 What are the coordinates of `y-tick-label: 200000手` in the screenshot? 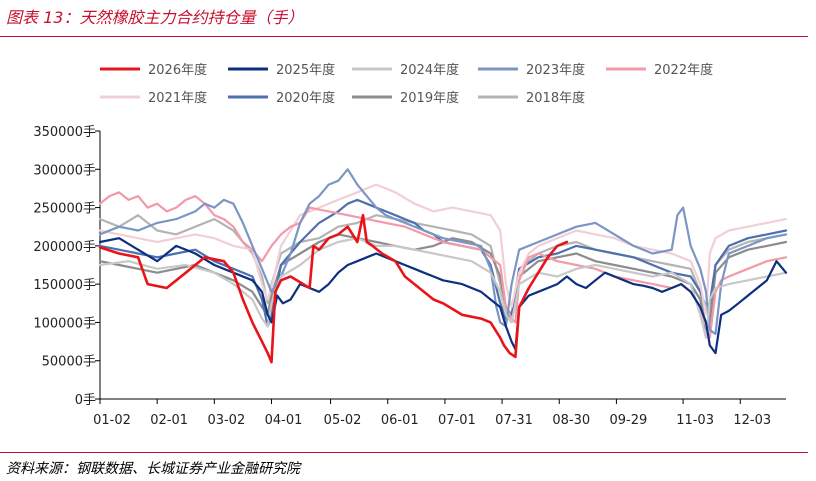 It's located at (64, 247).